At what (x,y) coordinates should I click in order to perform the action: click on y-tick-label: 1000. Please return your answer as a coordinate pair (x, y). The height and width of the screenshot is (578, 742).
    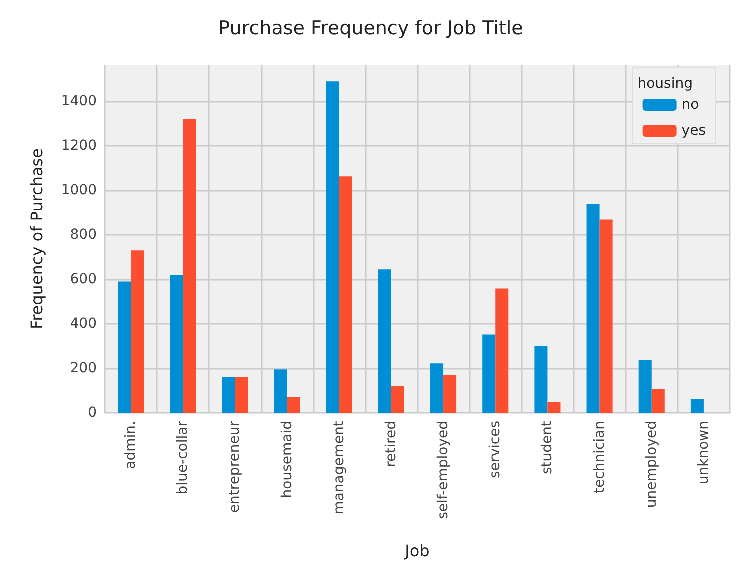
    Looking at the image, I should click on (79, 190).